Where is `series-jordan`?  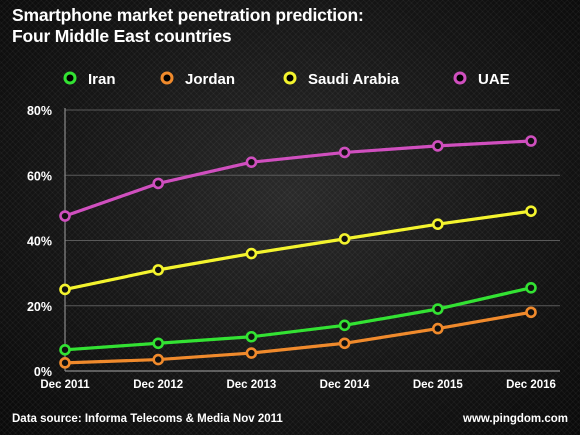 series-jordan is located at coordinates (298, 337).